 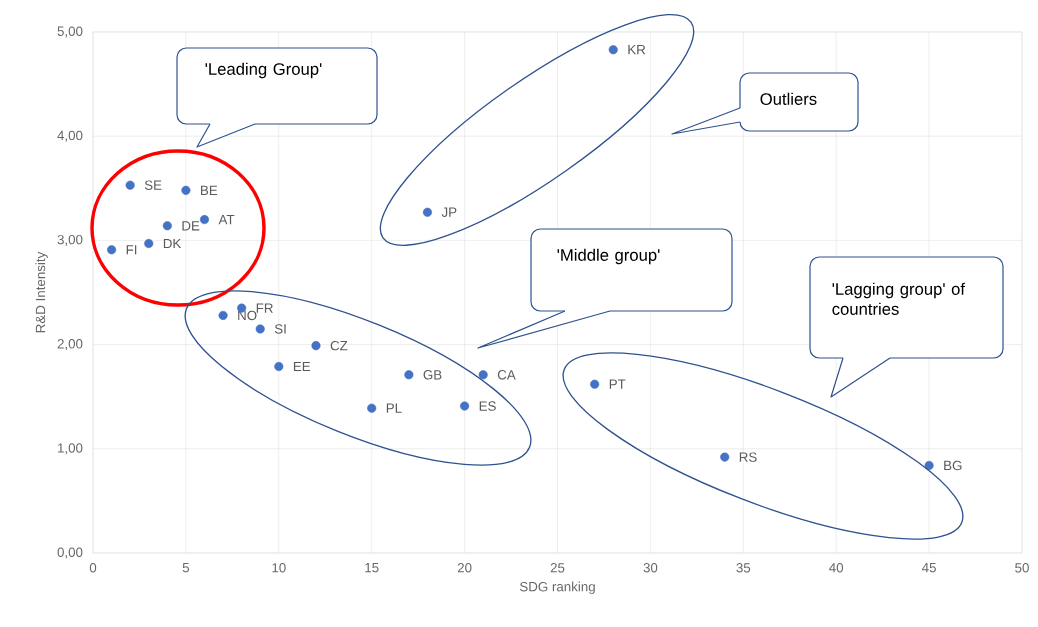 What do you see at coordinates (70, 553) in the screenshot?
I see `y-tick-label: 0,00` at bounding box center [70, 553].